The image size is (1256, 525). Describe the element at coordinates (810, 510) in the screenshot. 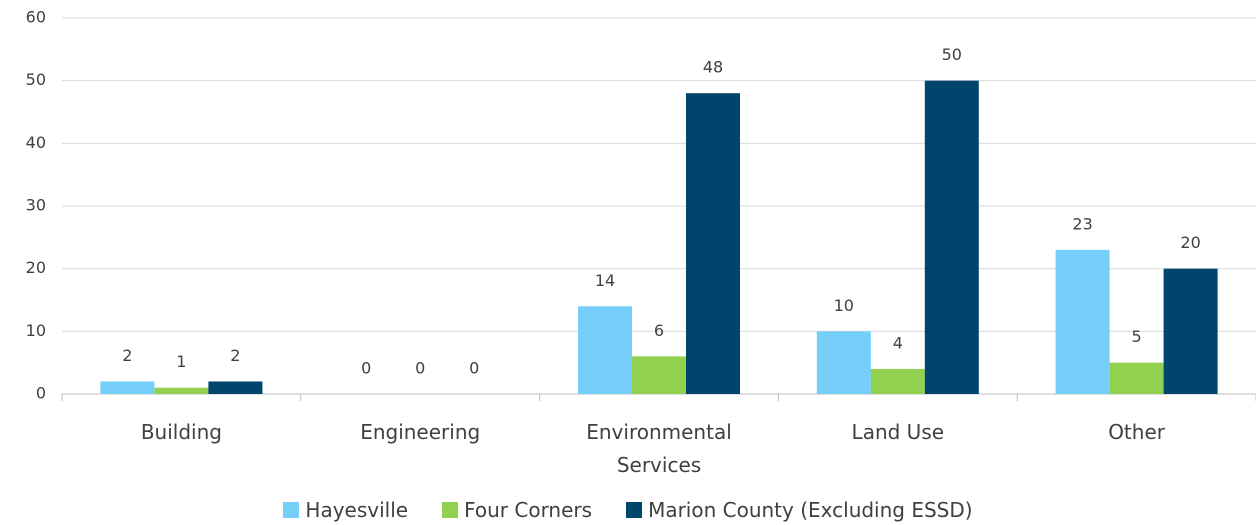

I see `legend-label: Marion County (Excluding ESSD)` at that location.